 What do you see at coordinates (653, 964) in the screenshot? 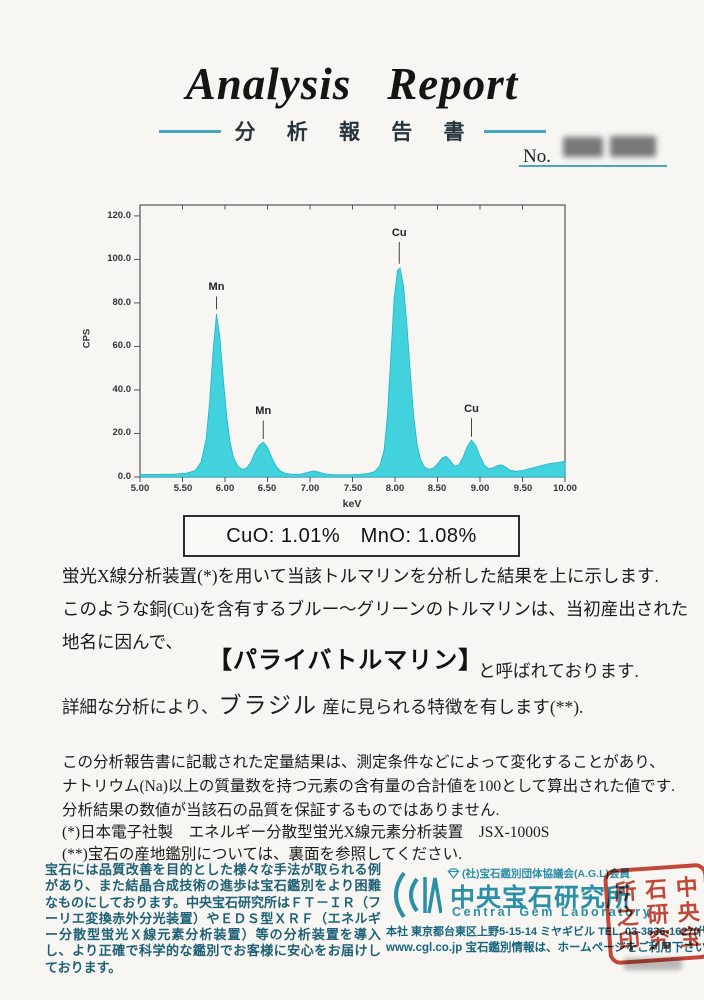
I see `footer-redaction` at bounding box center [653, 964].